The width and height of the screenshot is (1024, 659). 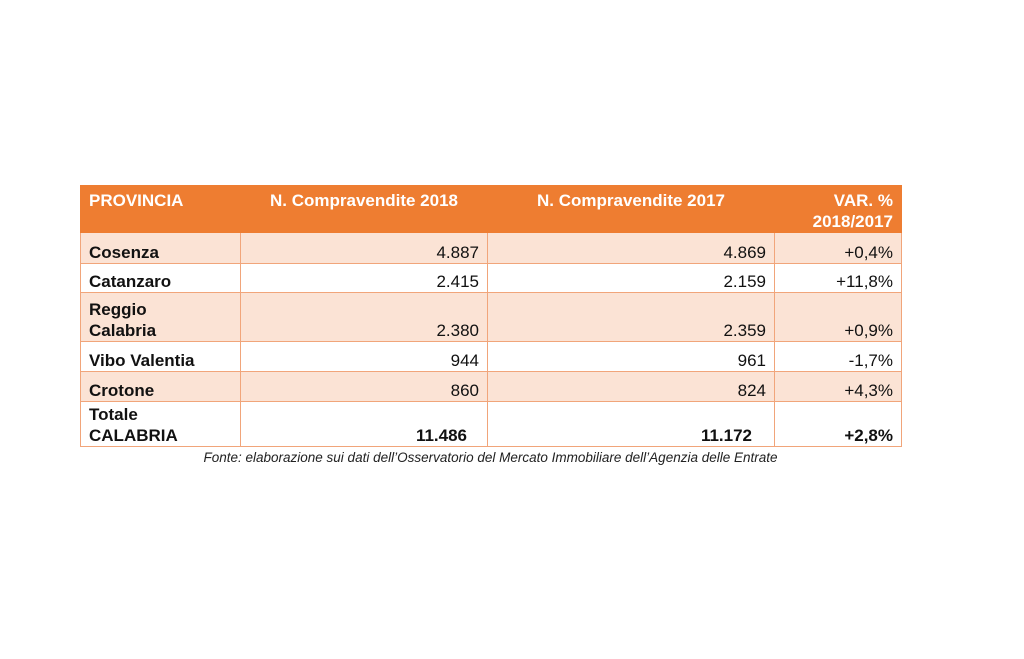 What do you see at coordinates (364, 248) in the screenshot?
I see `sales-2018: 4.887` at bounding box center [364, 248].